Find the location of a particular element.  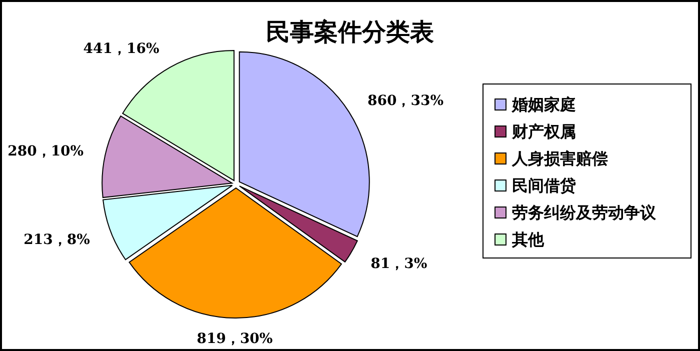

data-label: 213，8% is located at coordinates (57, 240).